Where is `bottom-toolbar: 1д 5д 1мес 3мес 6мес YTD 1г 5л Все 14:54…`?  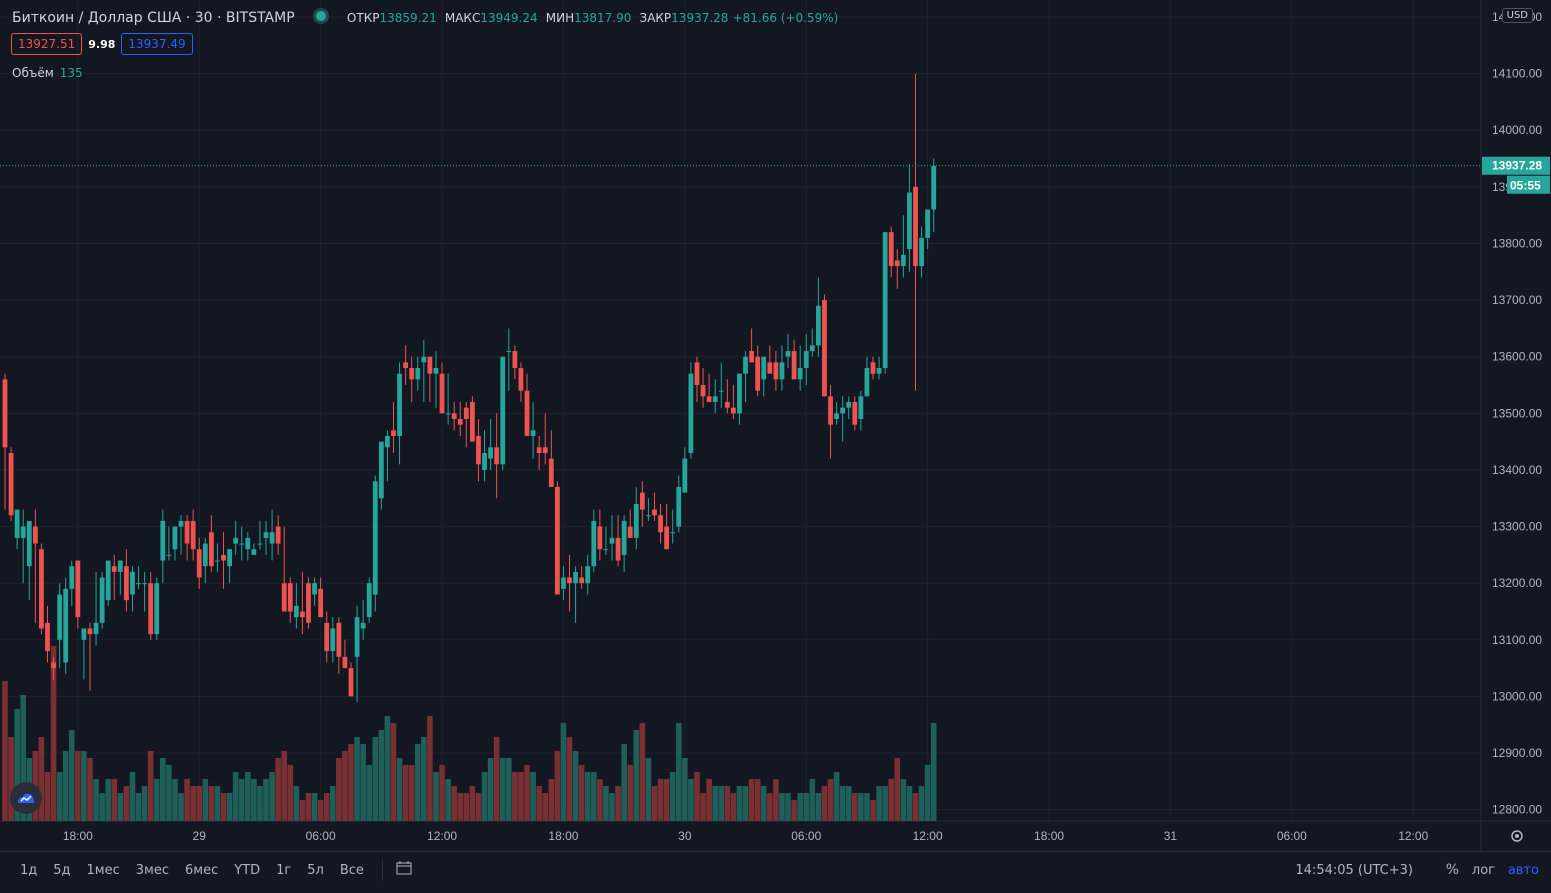 bottom-toolbar: 1д 5д 1мес 3мес 6мес YTD 1г 5л Все 14:54… is located at coordinates (775, 869).